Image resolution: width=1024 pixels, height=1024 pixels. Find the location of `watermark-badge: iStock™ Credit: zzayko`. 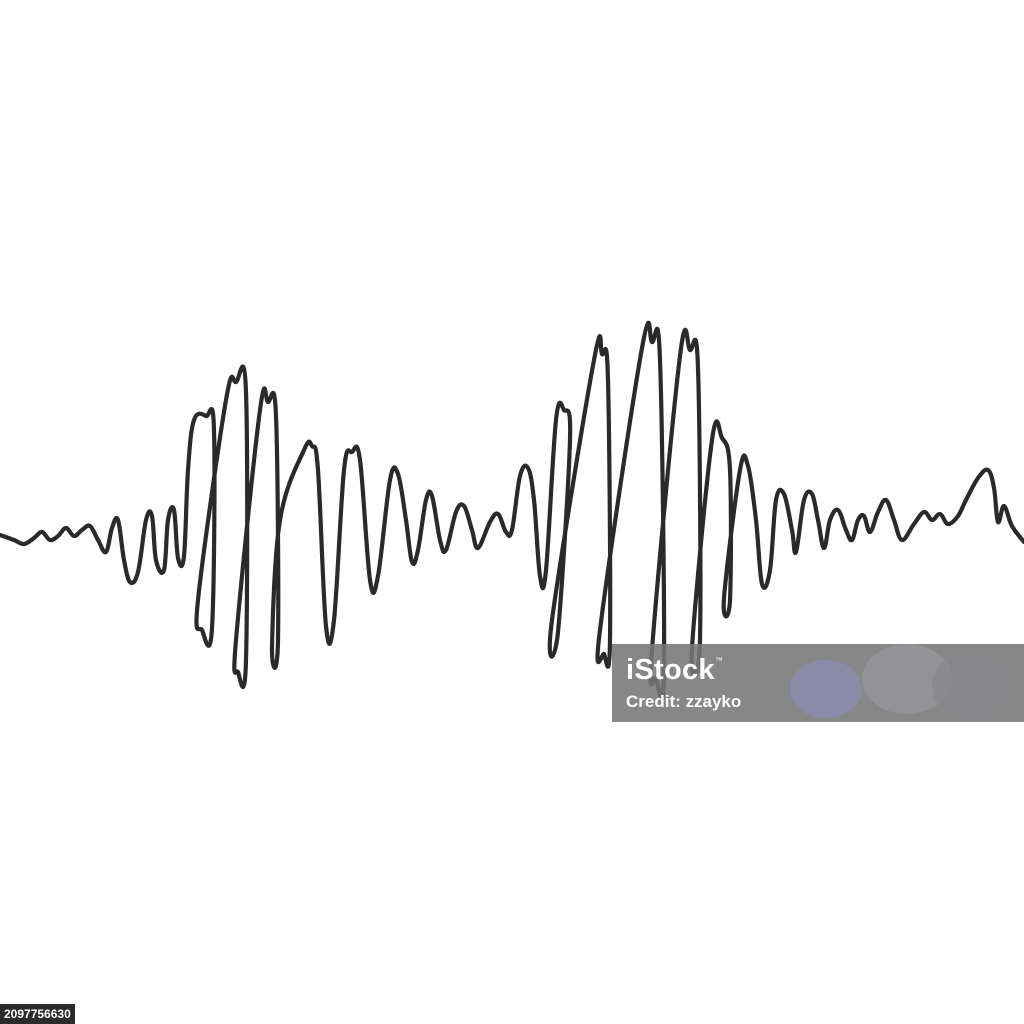

watermark-badge: iStock™ Credit: zzayko is located at coordinates (818, 683).